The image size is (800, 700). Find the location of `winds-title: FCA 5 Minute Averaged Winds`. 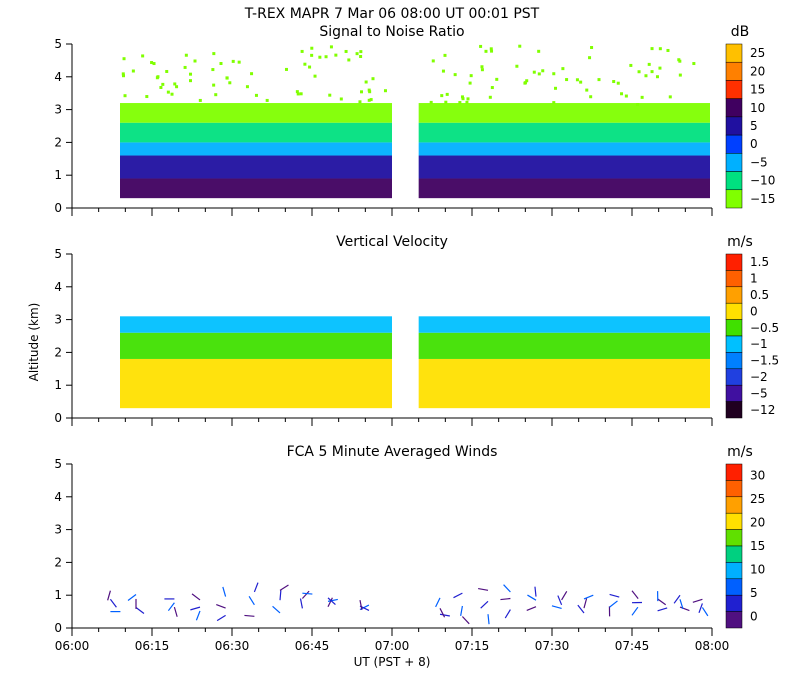

winds-title: FCA 5 Minute Averaged Winds is located at coordinates (392, 452).